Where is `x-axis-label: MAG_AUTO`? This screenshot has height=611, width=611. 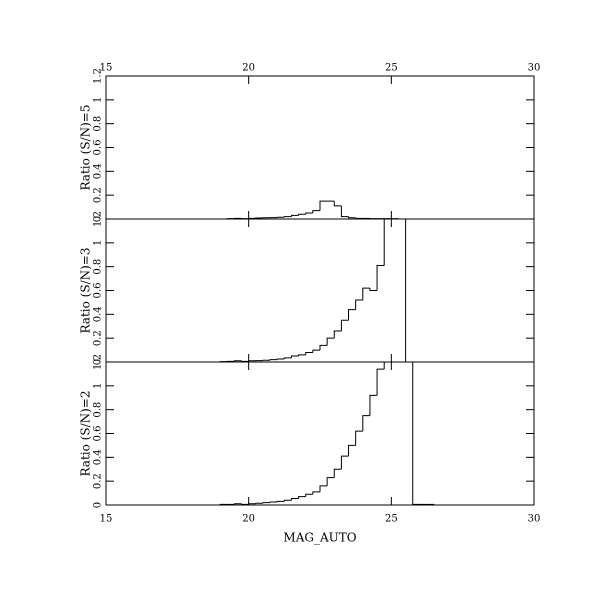 x-axis-label: MAG_AUTO is located at coordinates (319, 538).